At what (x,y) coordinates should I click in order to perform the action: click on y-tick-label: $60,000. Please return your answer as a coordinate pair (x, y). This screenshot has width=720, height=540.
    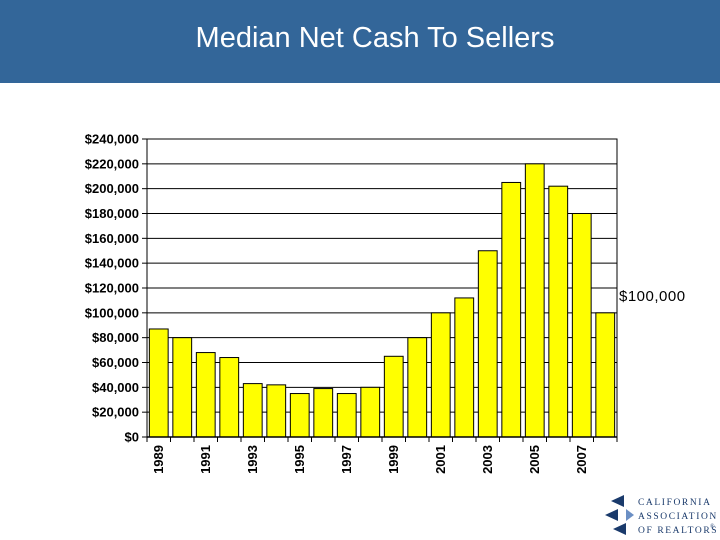
    Looking at the image, I should click on (115, 362).